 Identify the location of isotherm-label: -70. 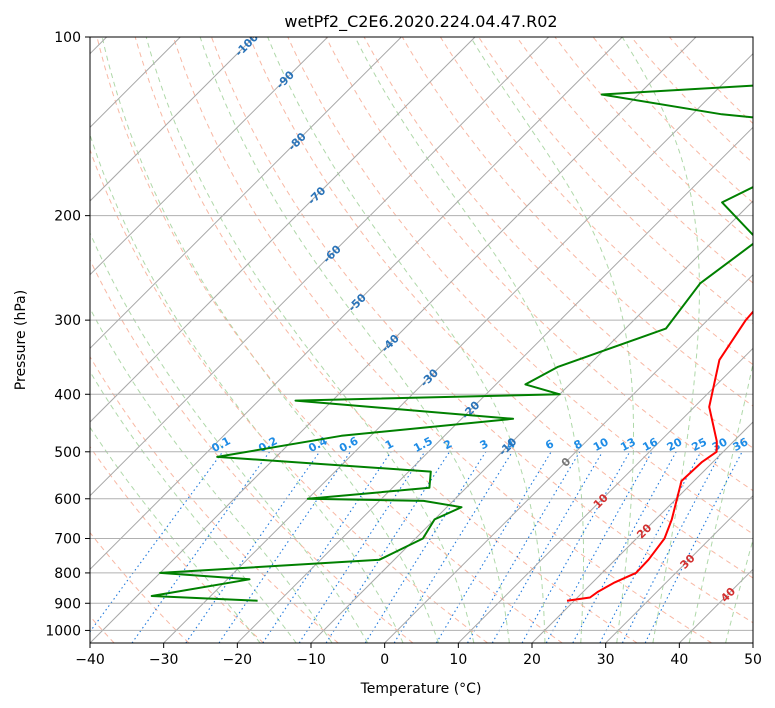
(316, 195).